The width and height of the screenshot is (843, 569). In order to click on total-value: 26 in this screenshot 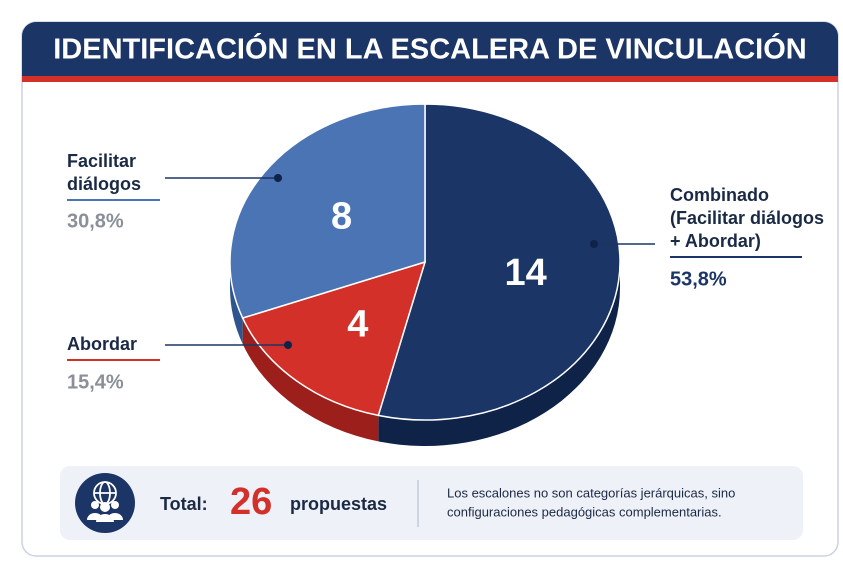, I will do `click(251, 502)`.